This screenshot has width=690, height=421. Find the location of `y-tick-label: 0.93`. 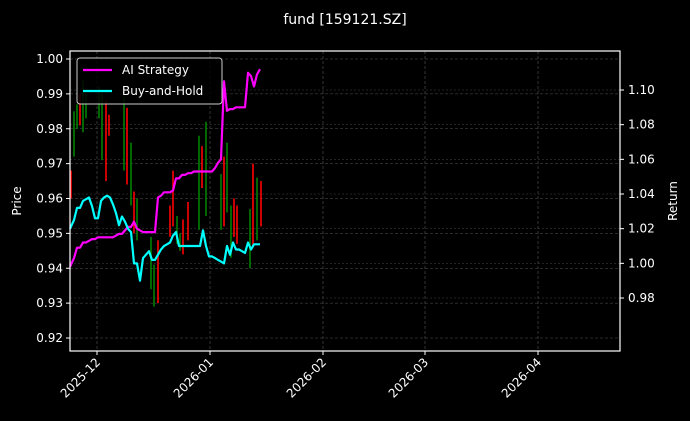

y-tick-label: 0.93 is located at coordinates (49, 303).